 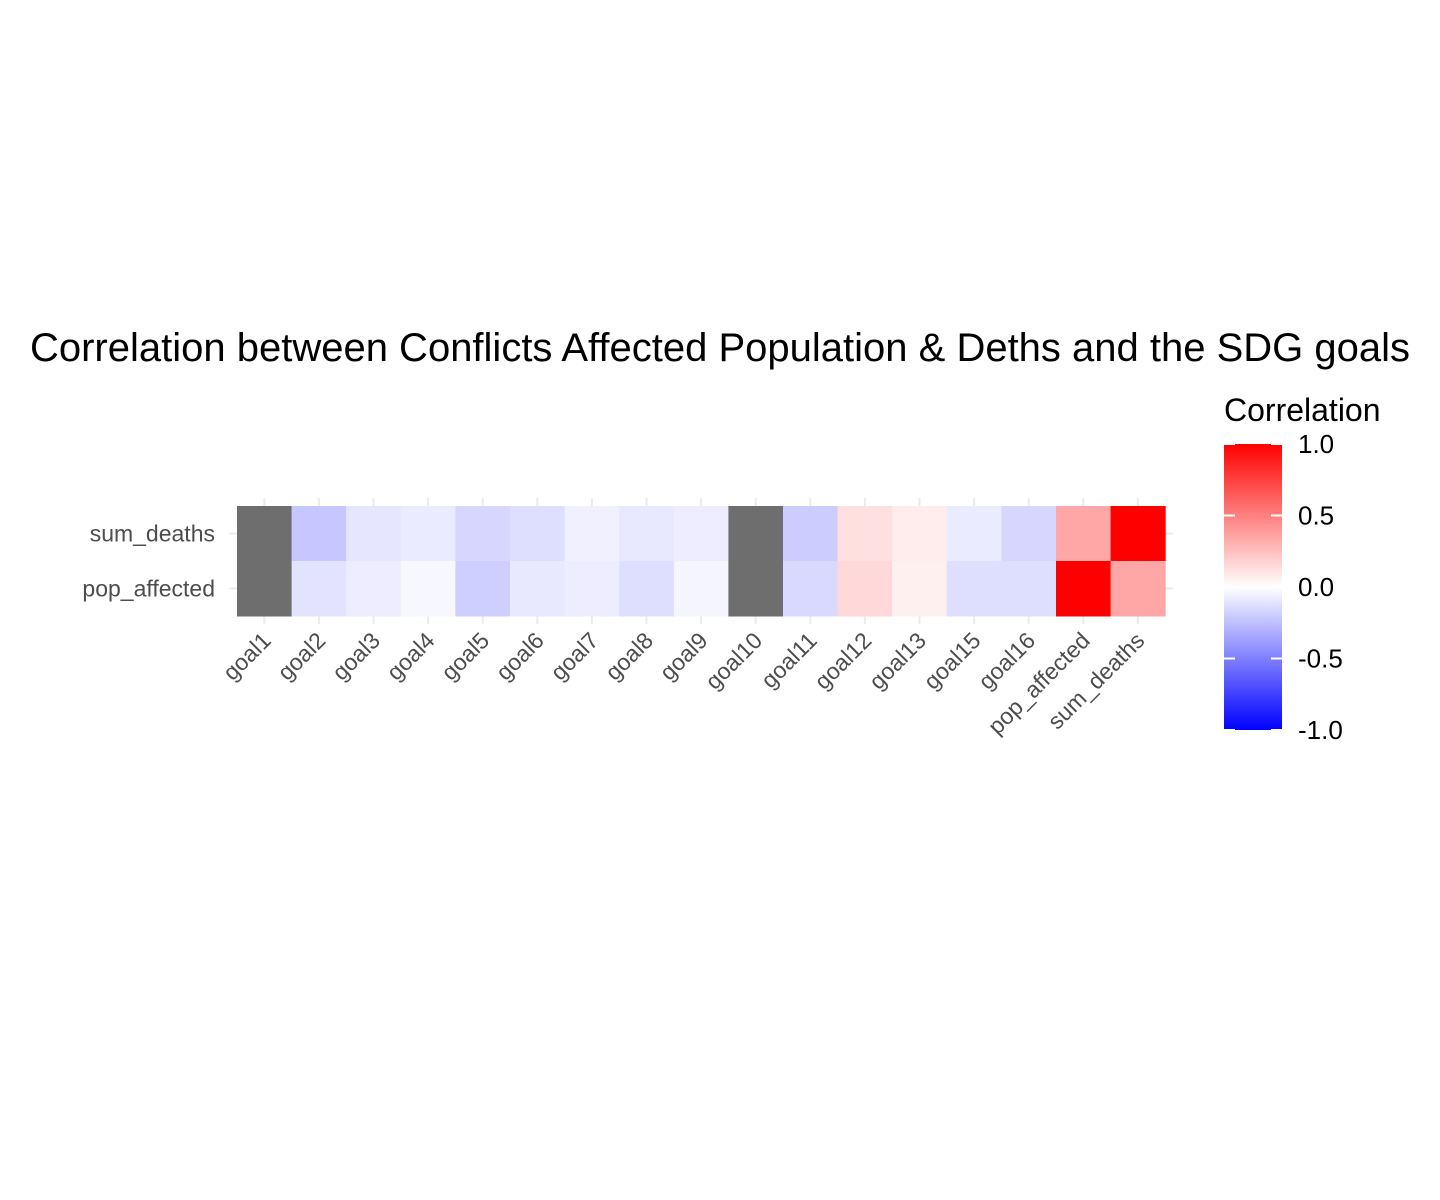 I want to click on heatmap-cell-sum_deaths-goal16, so click(x=1029, y=534).